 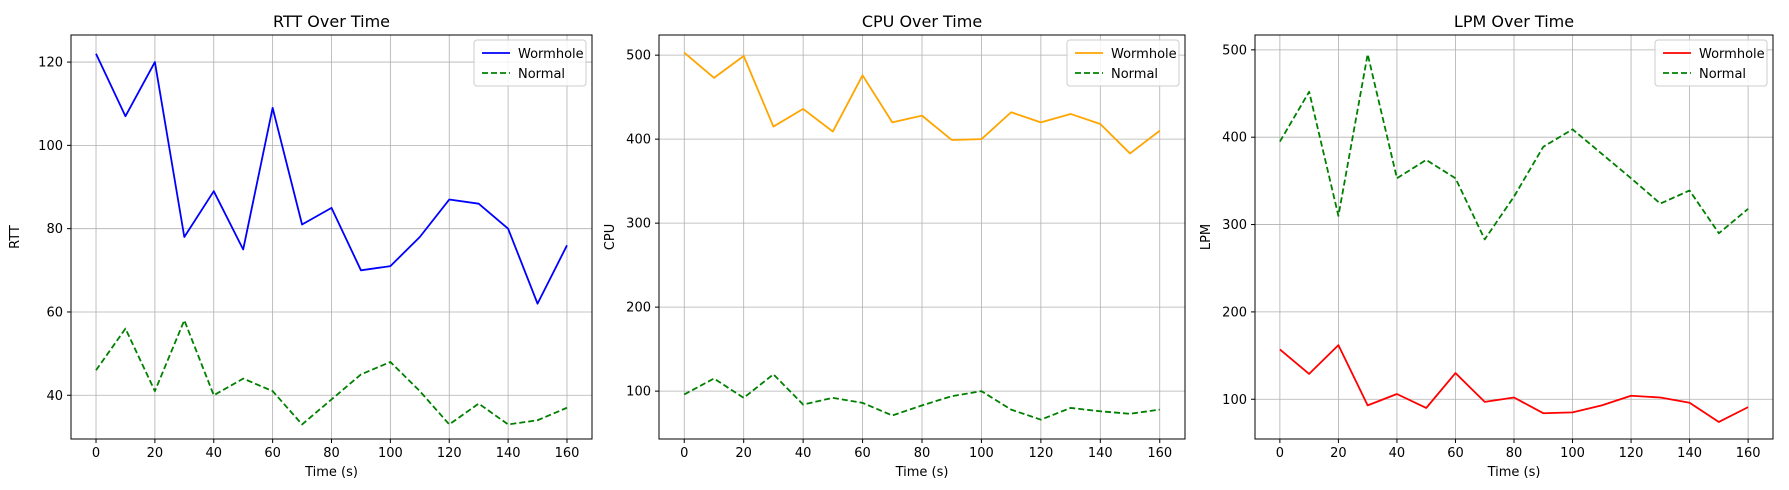 I want to click on cpu-legend-label-wormhole: Wormhole, so click(x=1144, y=54).